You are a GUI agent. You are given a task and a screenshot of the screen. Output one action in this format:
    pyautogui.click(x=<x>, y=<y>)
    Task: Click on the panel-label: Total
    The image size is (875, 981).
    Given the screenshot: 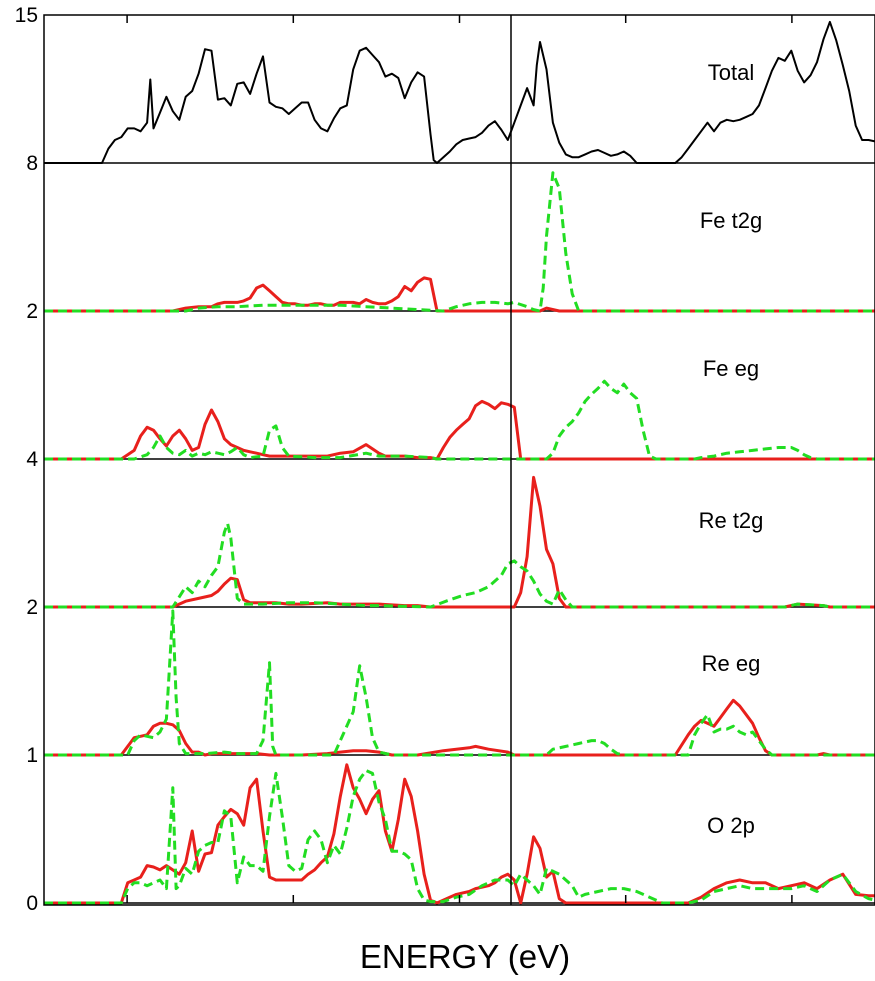 What is the action you would take?
    pyautogui.click(x=731, y=72)
    